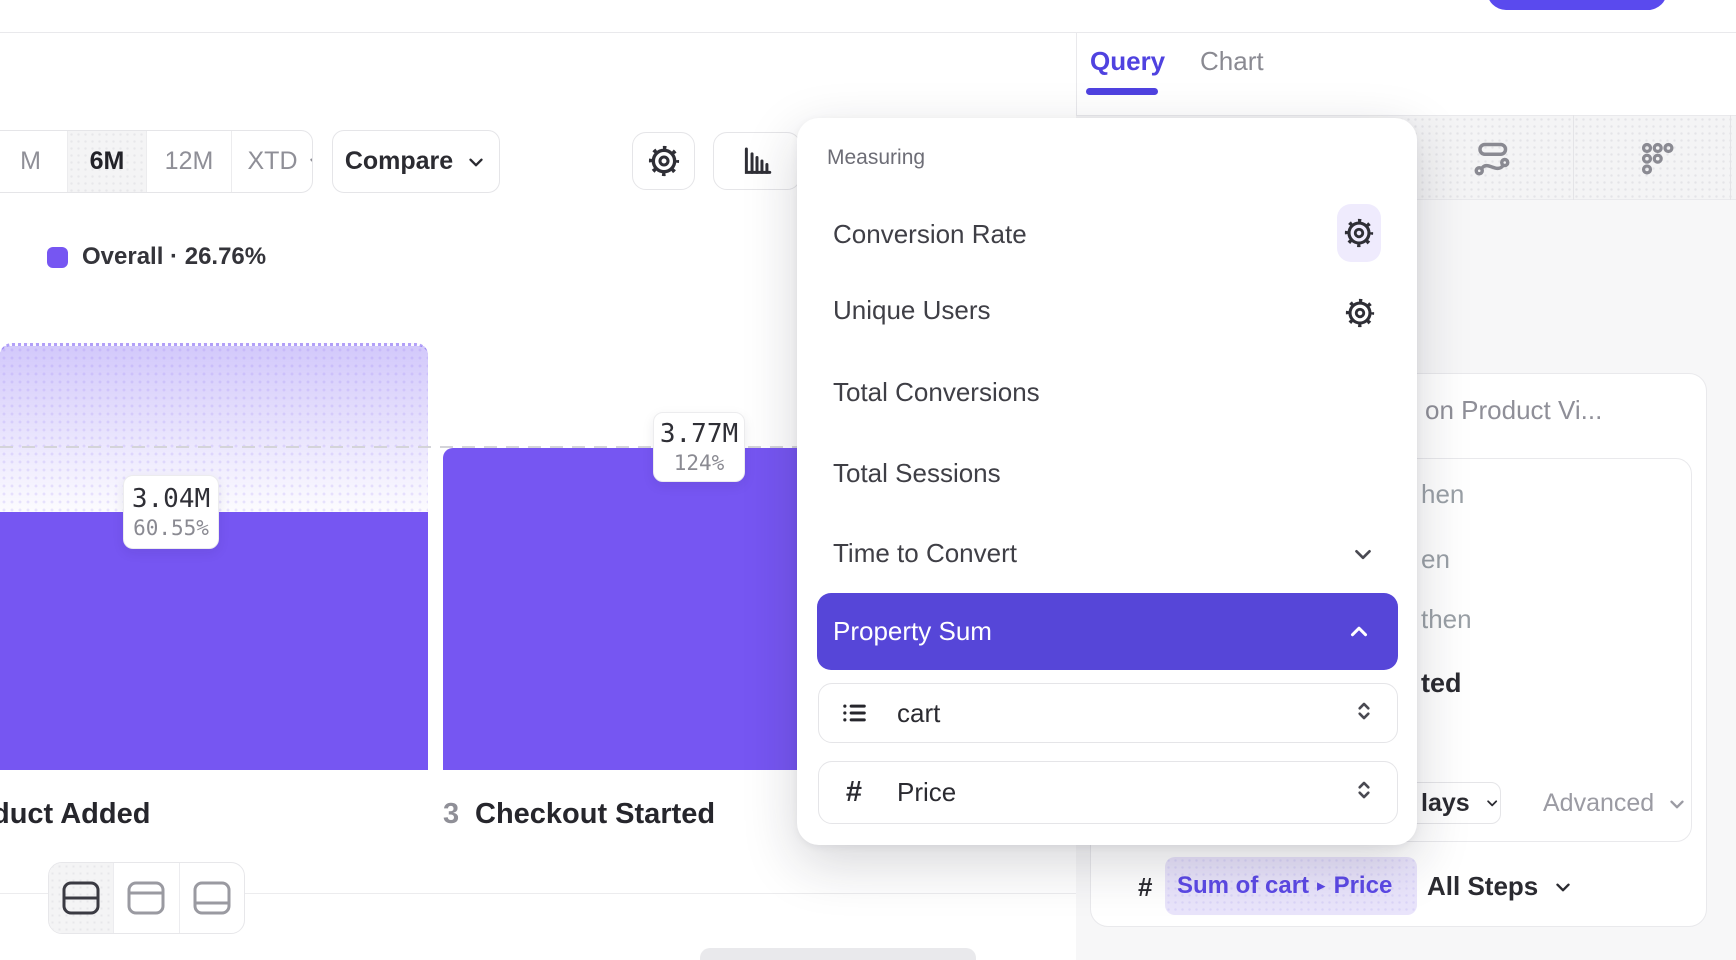 The image size is (1736, 960). I want to click on chip-main-label: Sum of cart, so click(1243, 885).